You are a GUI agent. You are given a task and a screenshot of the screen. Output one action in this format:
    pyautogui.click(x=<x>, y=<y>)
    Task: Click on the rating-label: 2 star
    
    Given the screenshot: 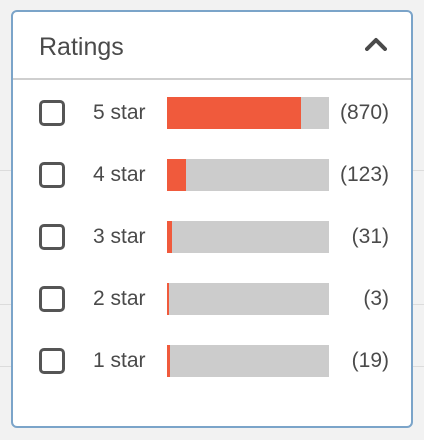 What is the action you would take?
    pyautogui.click(x=119, y=298)
    